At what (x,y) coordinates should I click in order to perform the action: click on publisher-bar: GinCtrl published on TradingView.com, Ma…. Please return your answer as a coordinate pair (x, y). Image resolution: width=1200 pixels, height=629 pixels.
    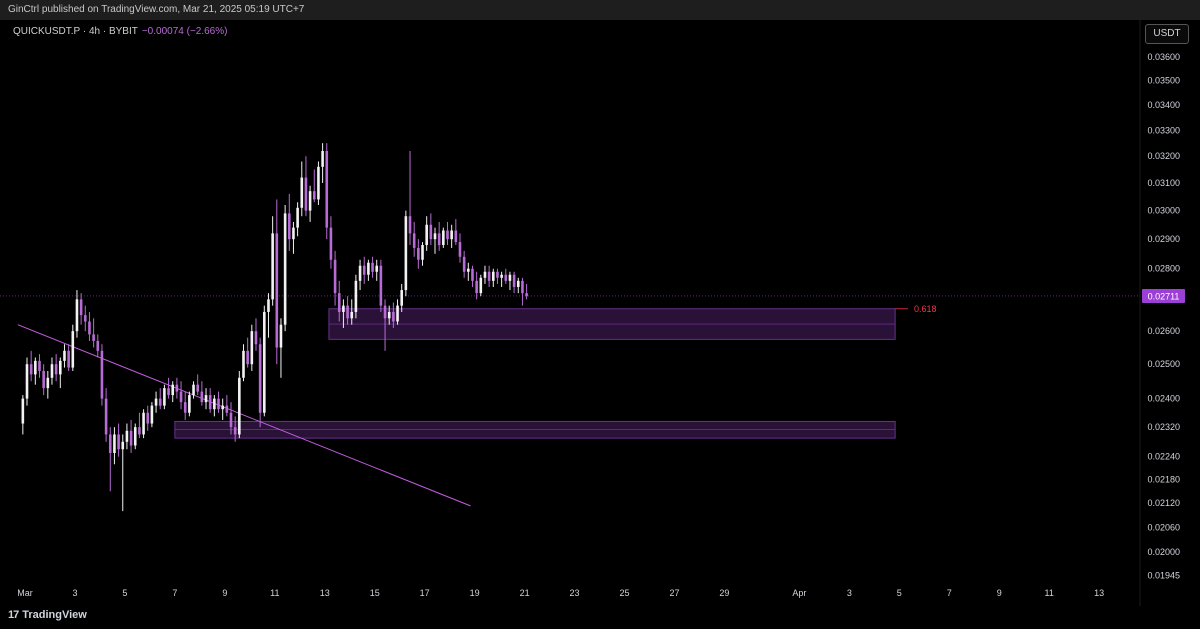
    Looking at the image, I should click on (600, 10).